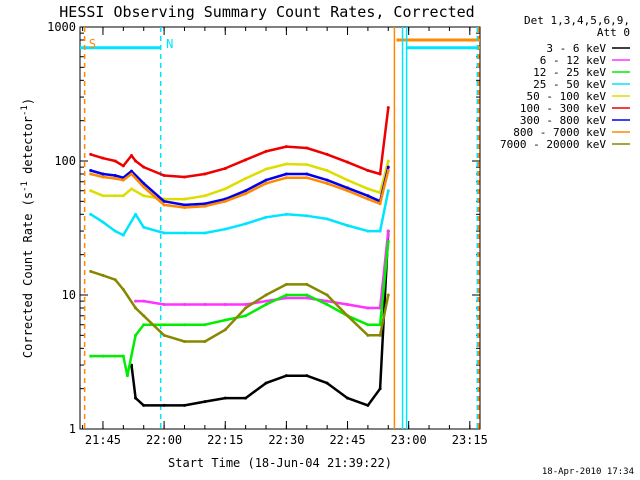 This screenshot has height=480, width=640. I want to click on legend-label: 6 - 12 keV, so click(573, 60).